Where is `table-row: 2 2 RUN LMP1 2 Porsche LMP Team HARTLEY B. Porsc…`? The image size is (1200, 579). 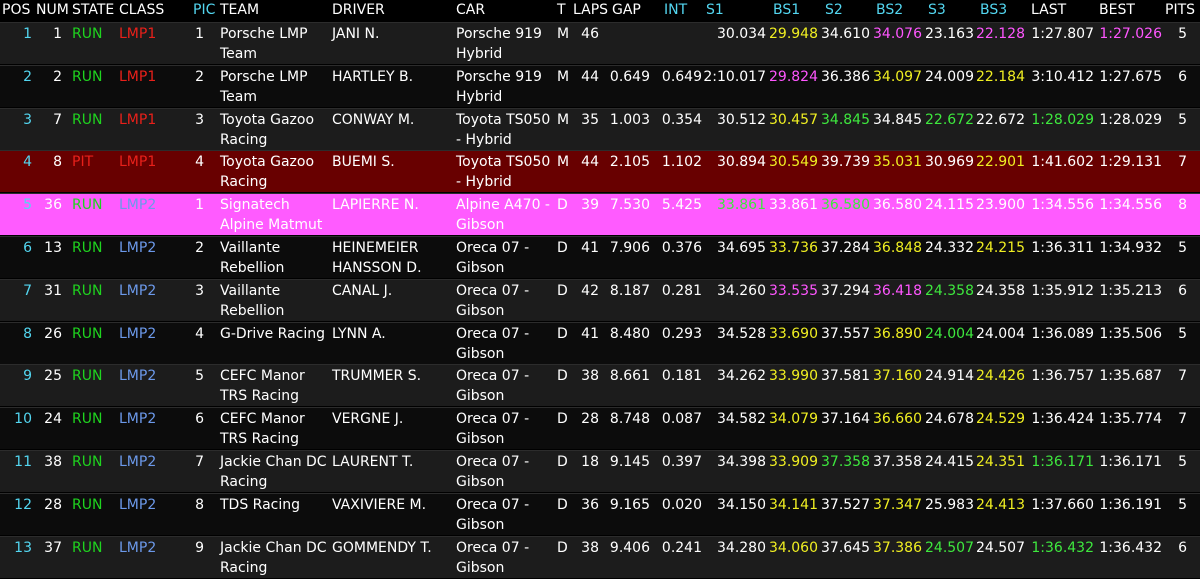
table-row: 2 2 RUN LMP1 2 Porsche LMP Team HARTLEY B. Porsc… is located at coordinates (600, 85).